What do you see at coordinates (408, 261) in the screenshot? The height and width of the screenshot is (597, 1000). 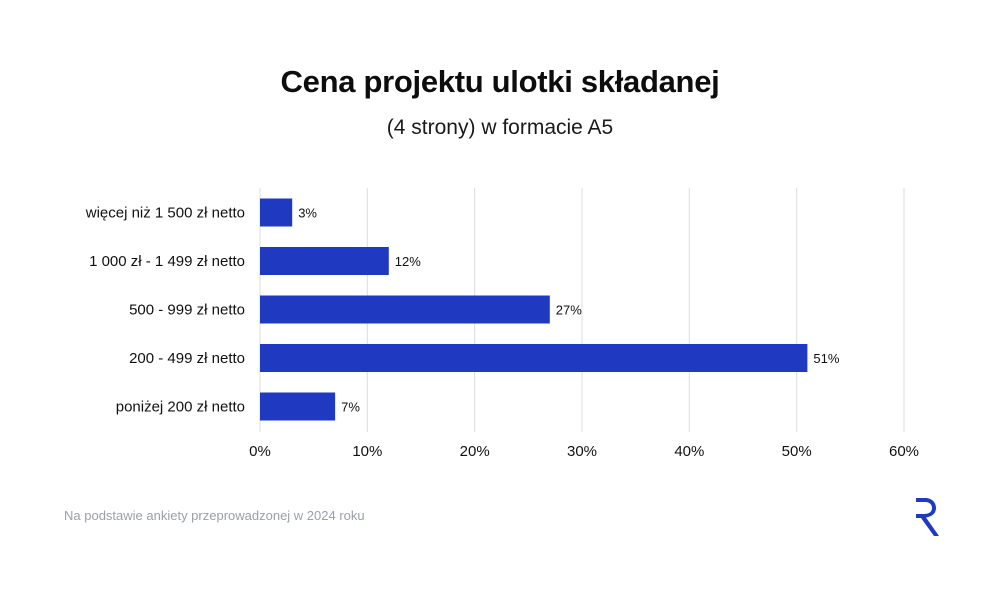 I see `value-label: 12%` at bounding box center [408, 261].